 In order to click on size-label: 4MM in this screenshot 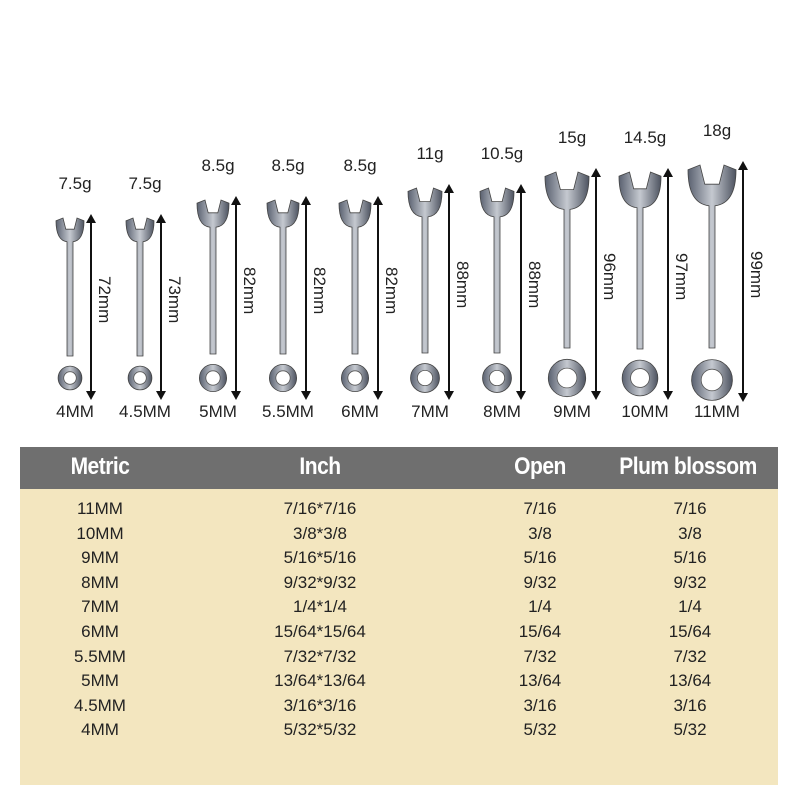, I will do `click(75, 411)`.